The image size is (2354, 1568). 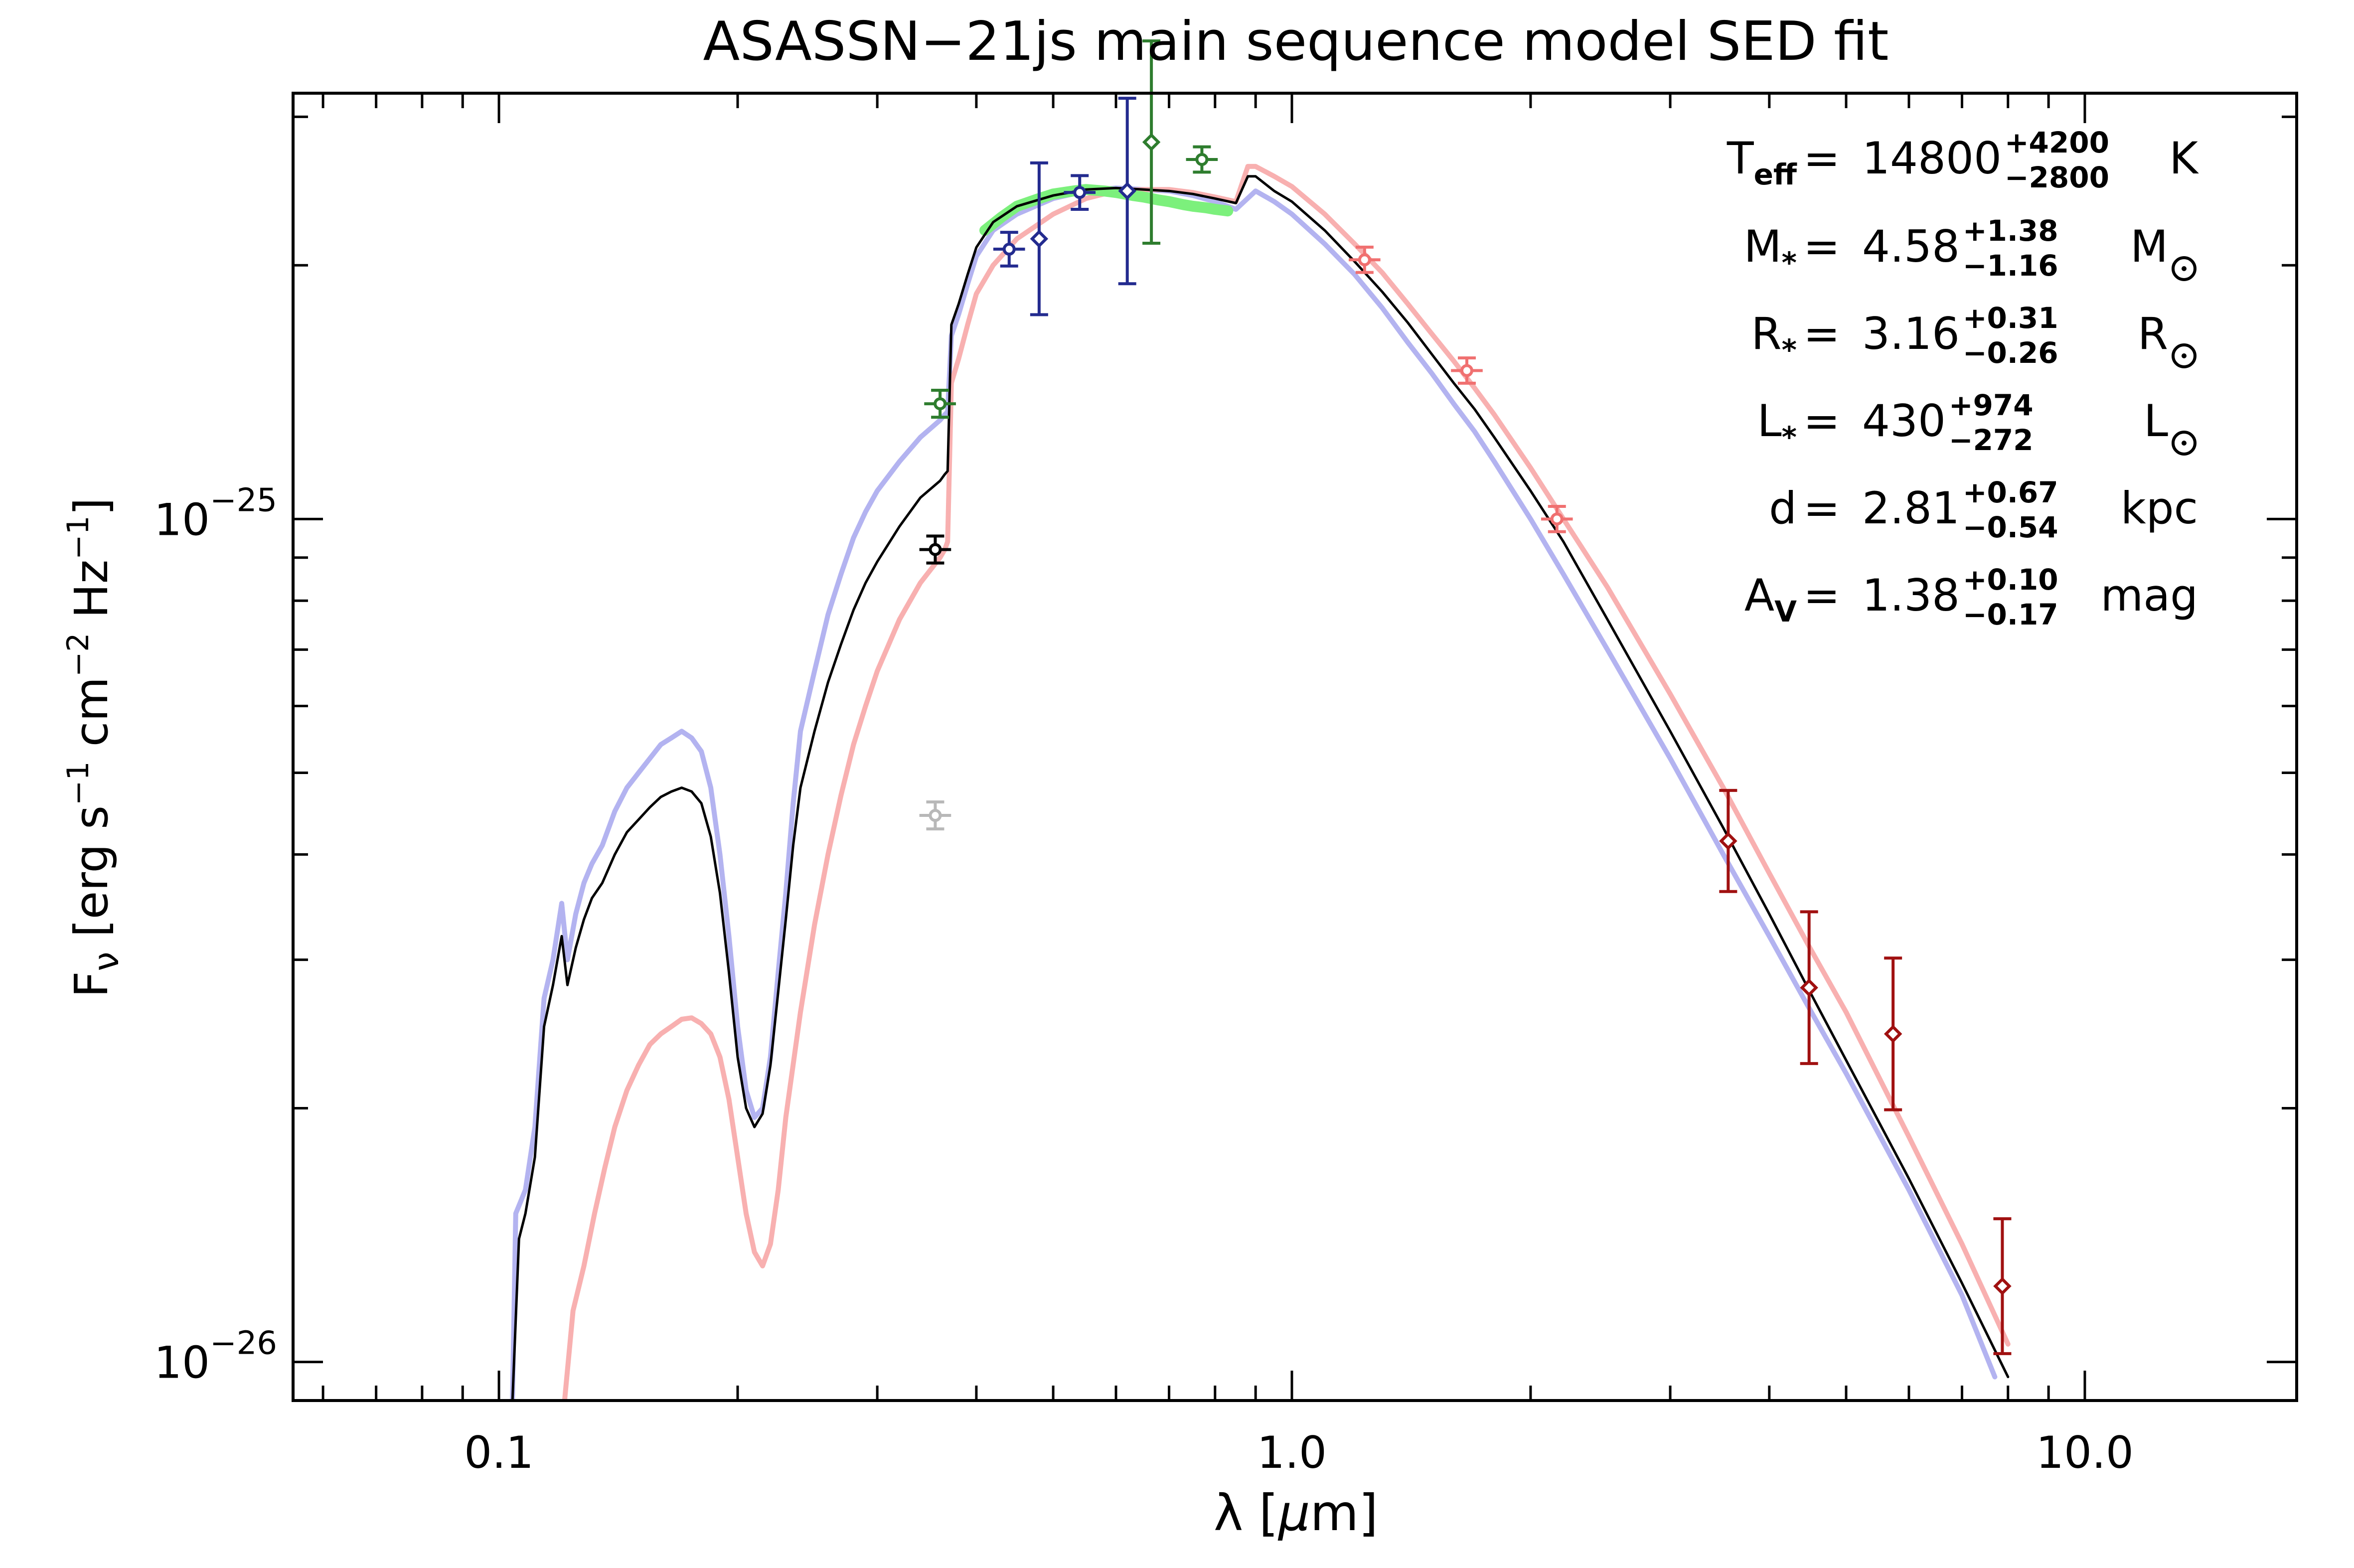 I want to click on param-symbol: d, so click(x=1783, y=508).